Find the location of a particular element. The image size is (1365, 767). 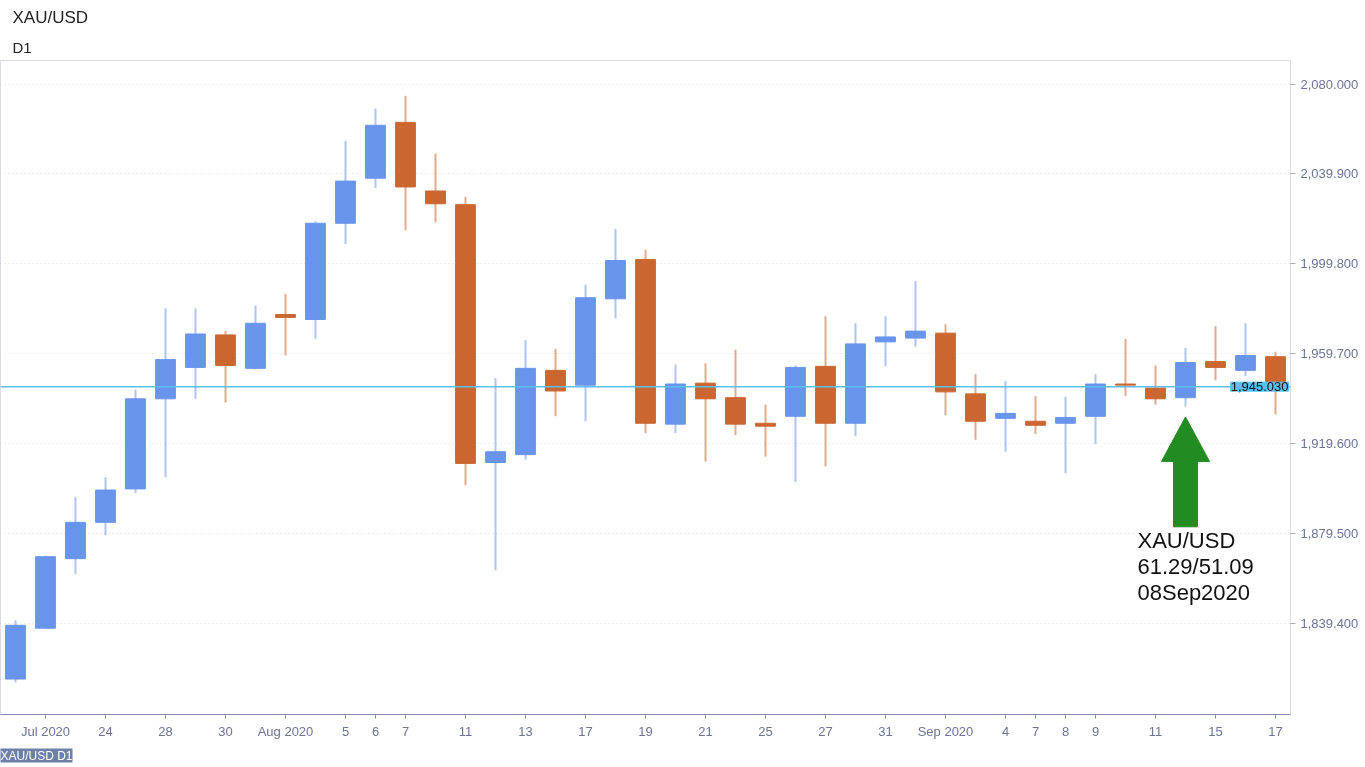

x-tick-label: 28 is located at coordinates (165, 731).